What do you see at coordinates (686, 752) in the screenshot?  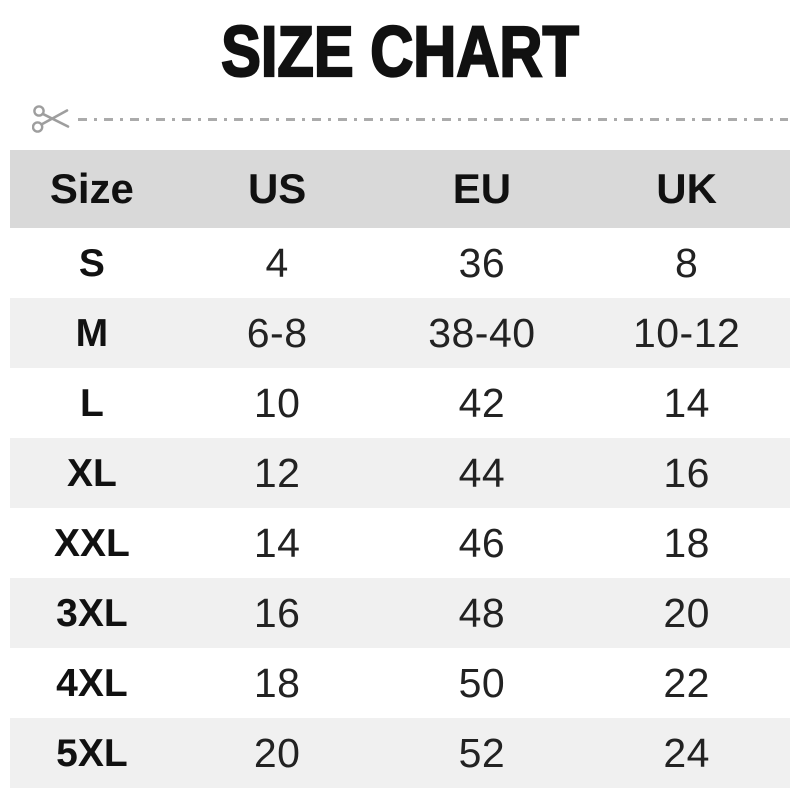 I see `uk-value-cell: 24` at bounding box center [686, 752].